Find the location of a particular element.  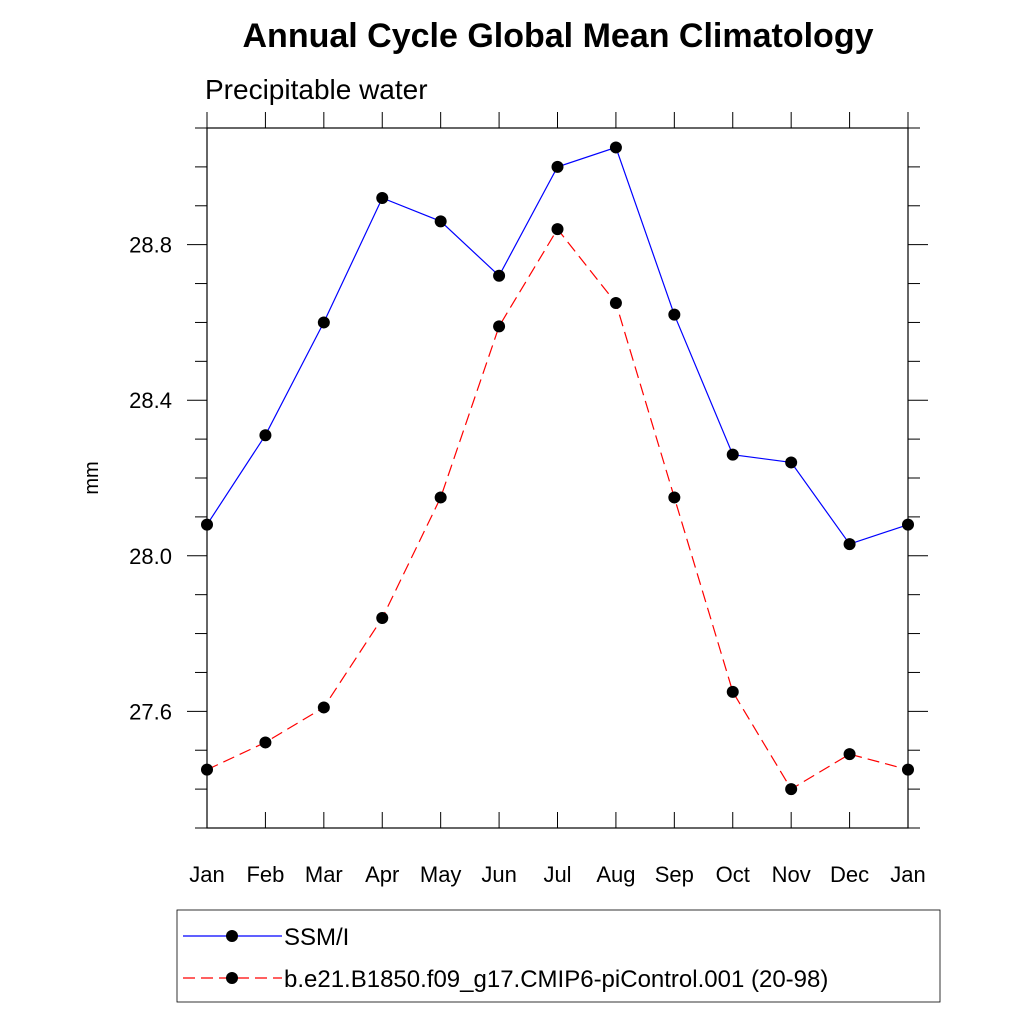

chart-title: Annual Cycle Global Mean Climatology is located at coordinates (558, 36).